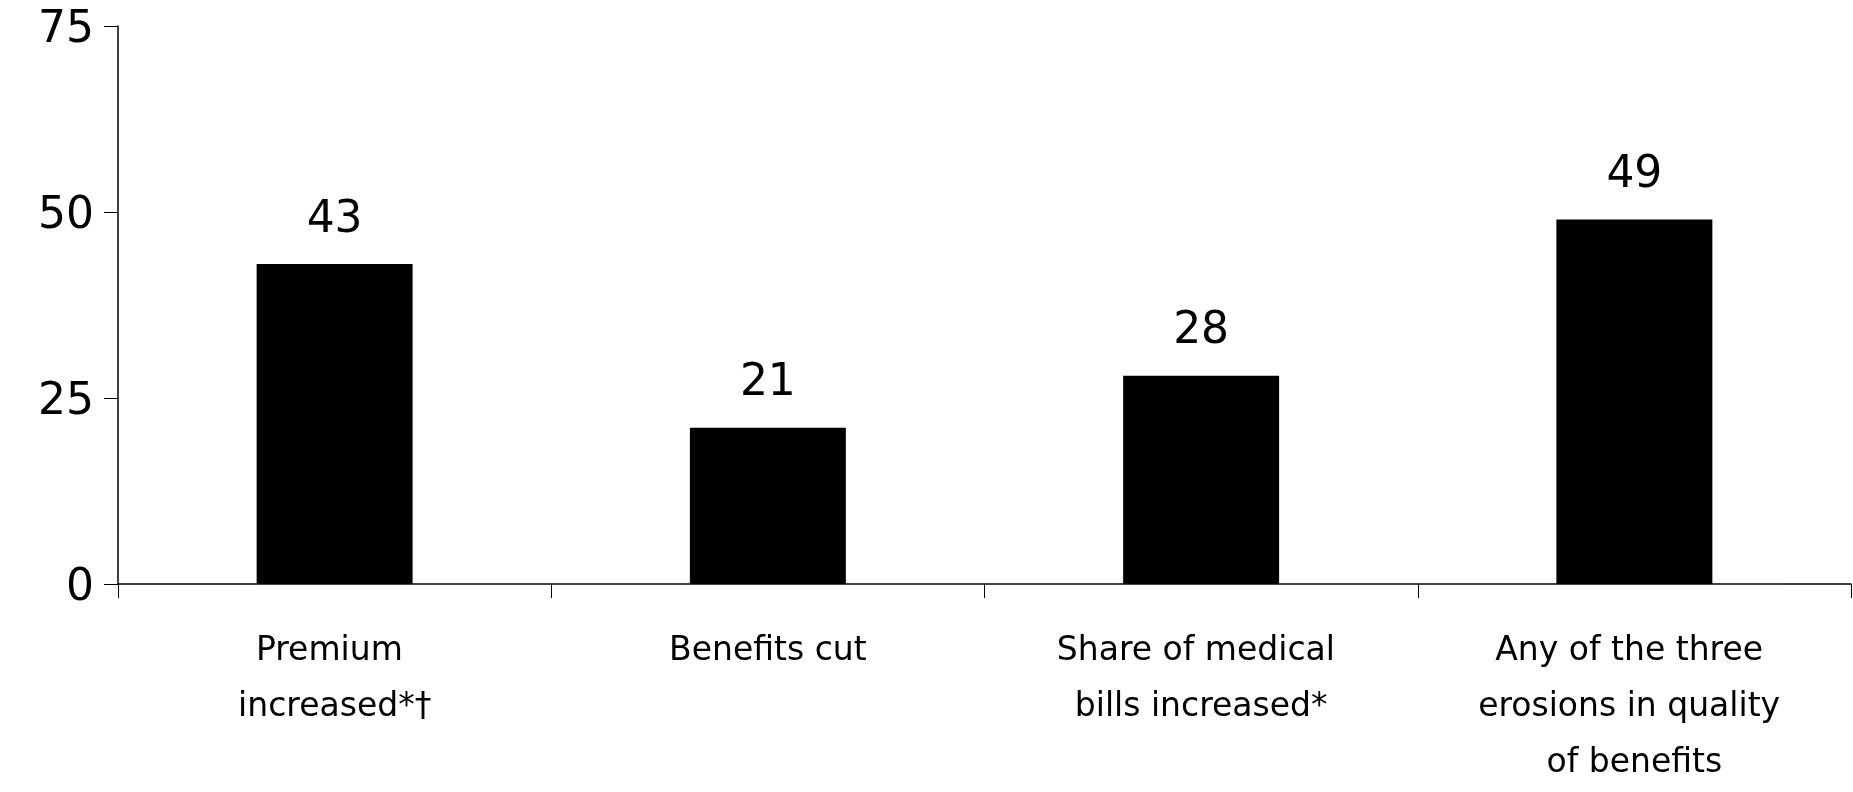 This screenshot has height=792, width=1853. I want to click on data-label: 49, so click(1634, 171).